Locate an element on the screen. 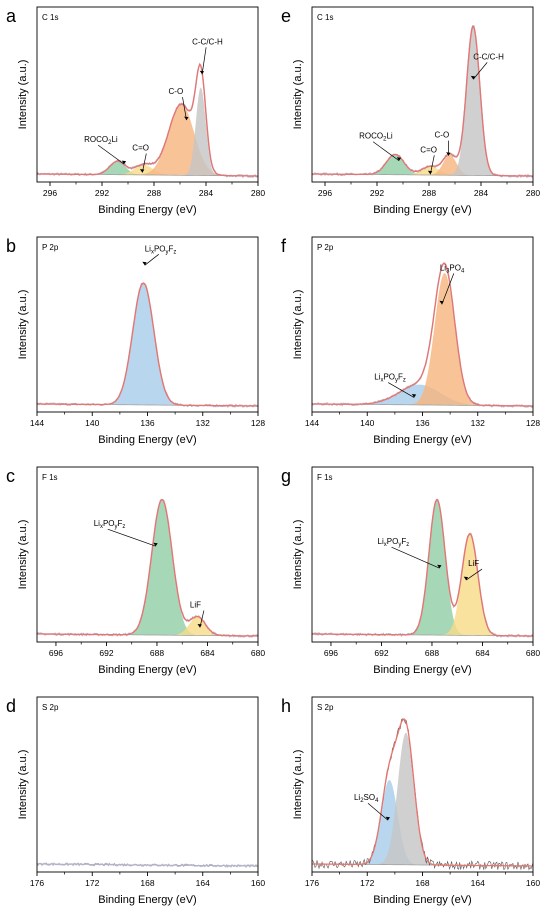 The image size is (550, 920). x-tick-label: 280 is located at coordinates (533, 193).